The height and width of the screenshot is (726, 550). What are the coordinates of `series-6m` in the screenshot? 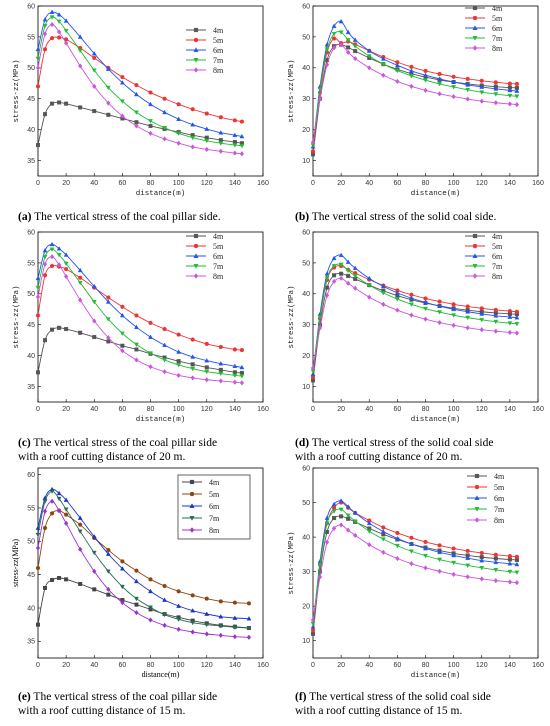 It's located at (415, 563).